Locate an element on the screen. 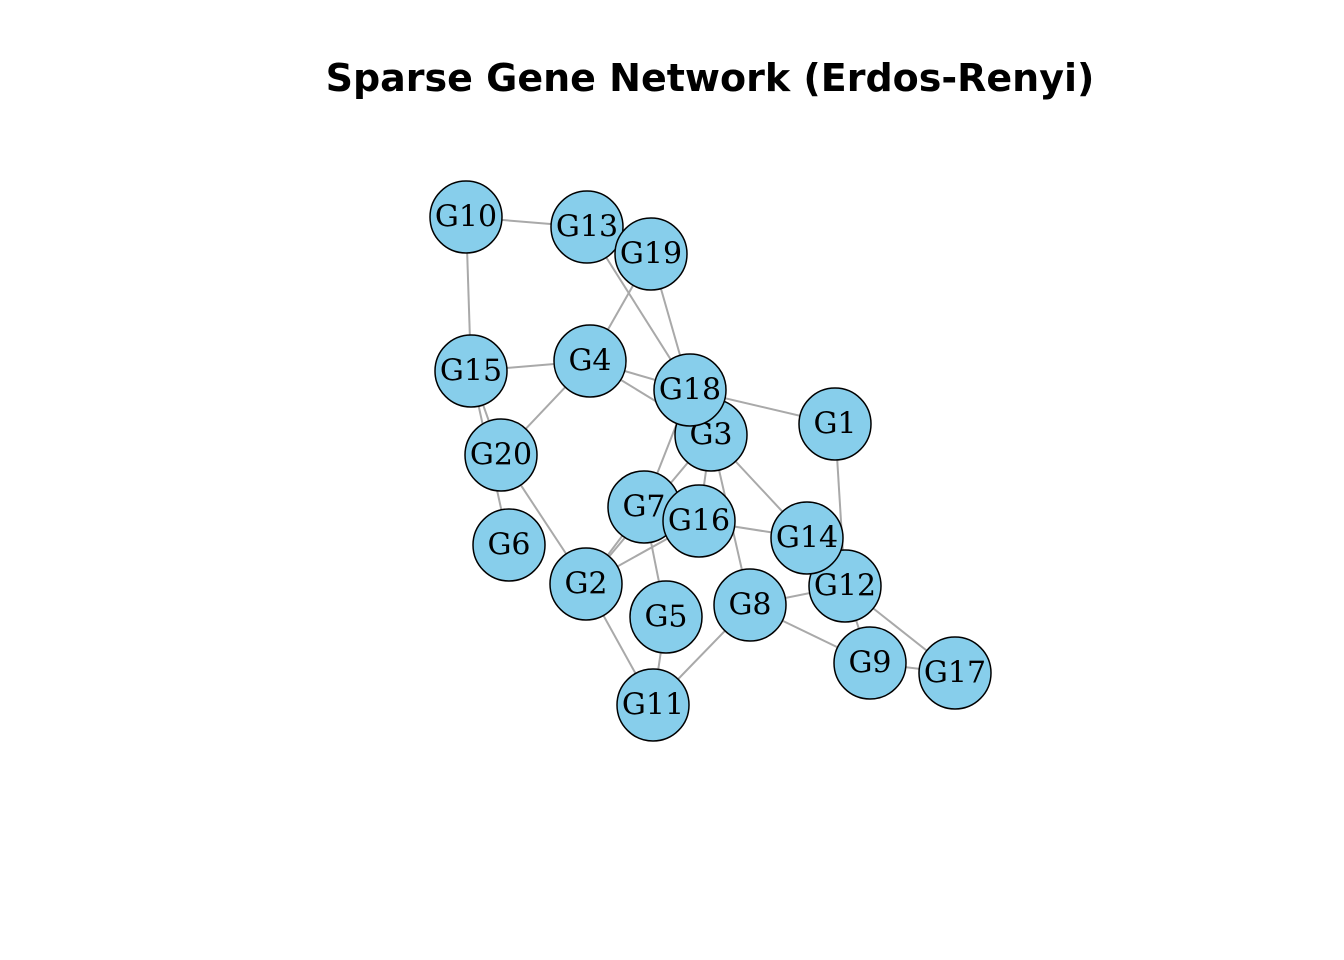 Image resolution: width=1344 pixels, height=960 pixels. node-g5: G5 is located at coordinates (666, 617).